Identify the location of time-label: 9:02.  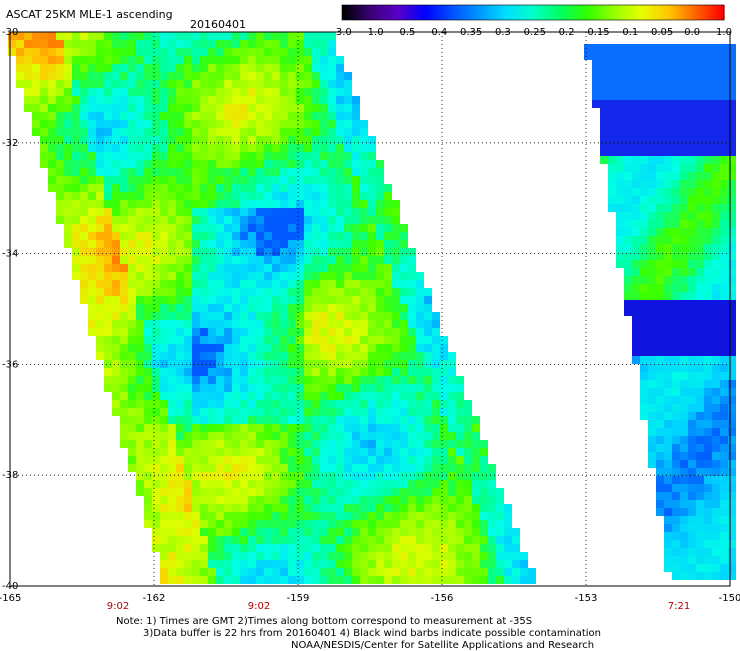
(118, 606).